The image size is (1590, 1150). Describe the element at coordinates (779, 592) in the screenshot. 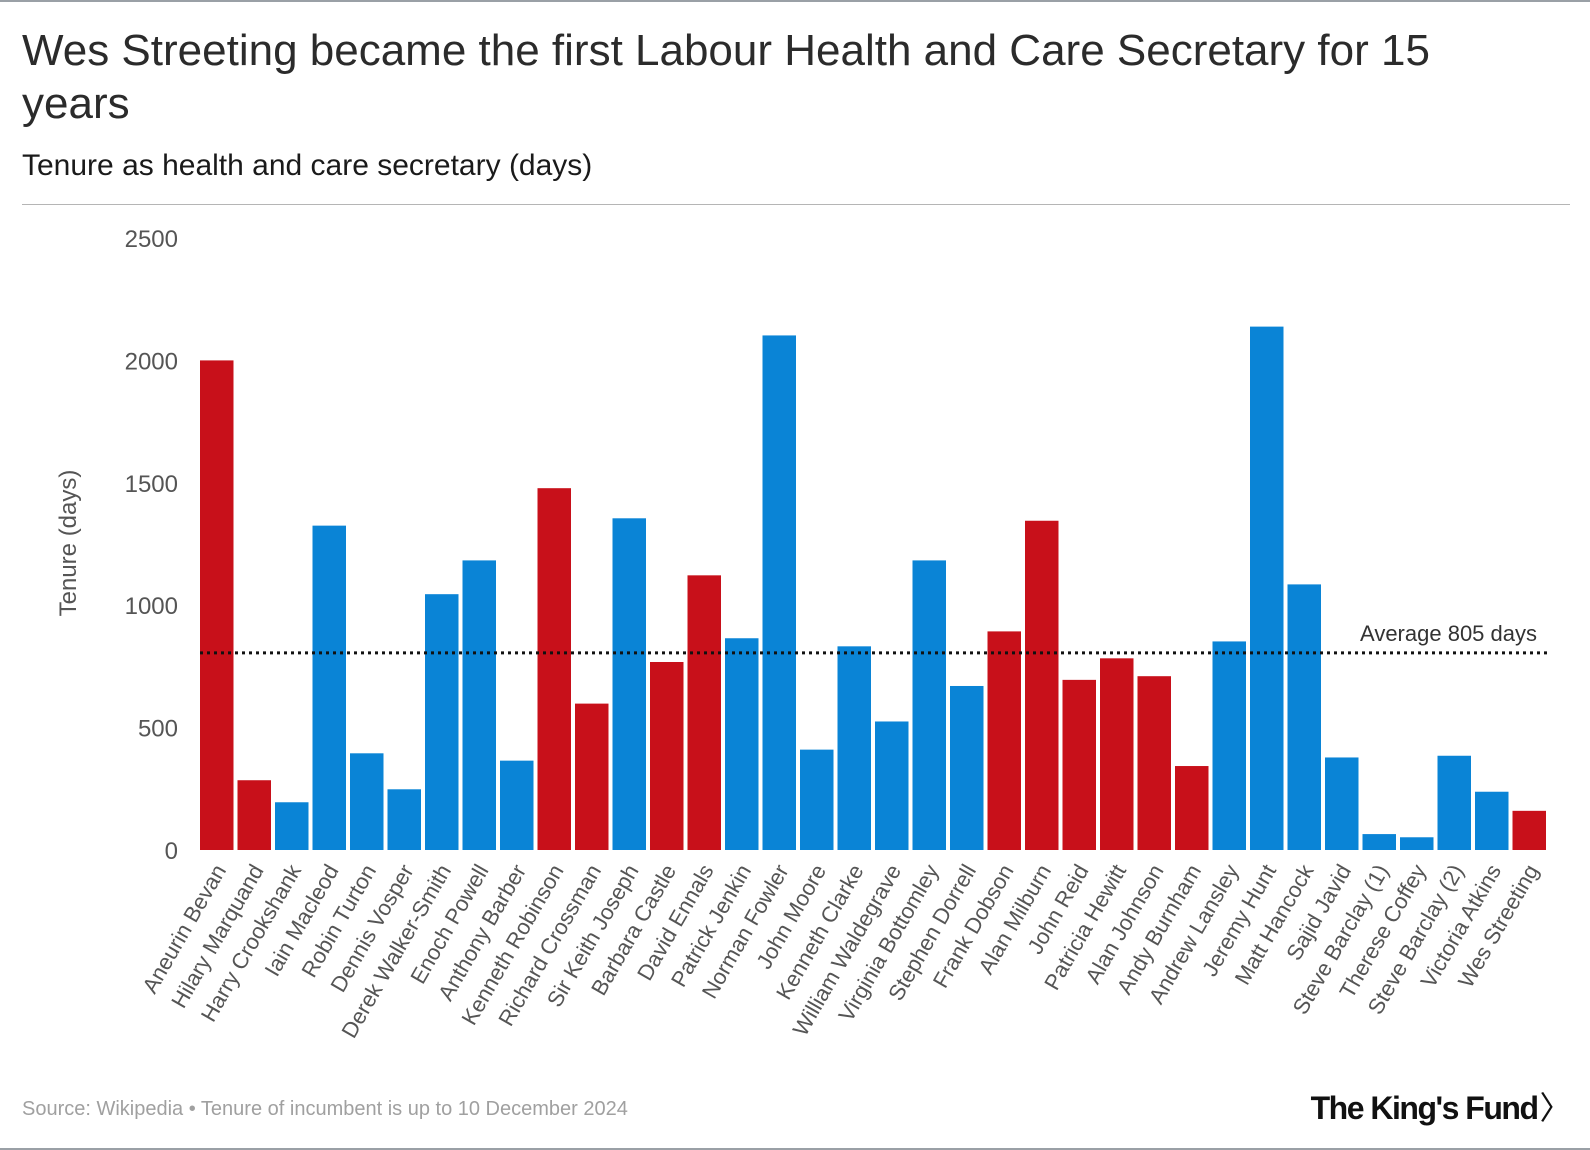

I see `bar-norman-fowler` at that location.